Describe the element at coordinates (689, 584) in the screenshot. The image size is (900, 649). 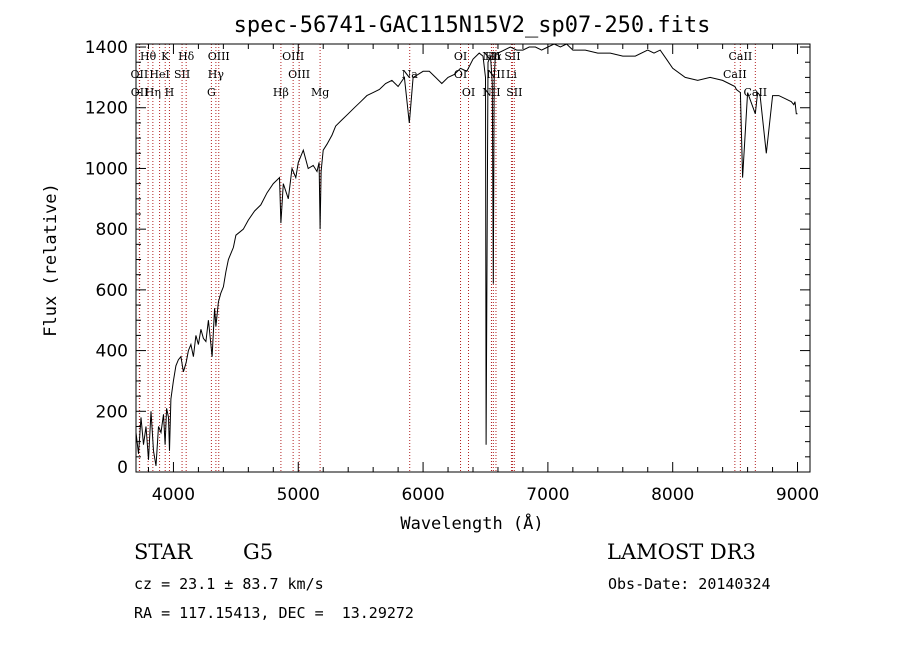
I see `observation-date: Obs-Date: 20140324` at that location.